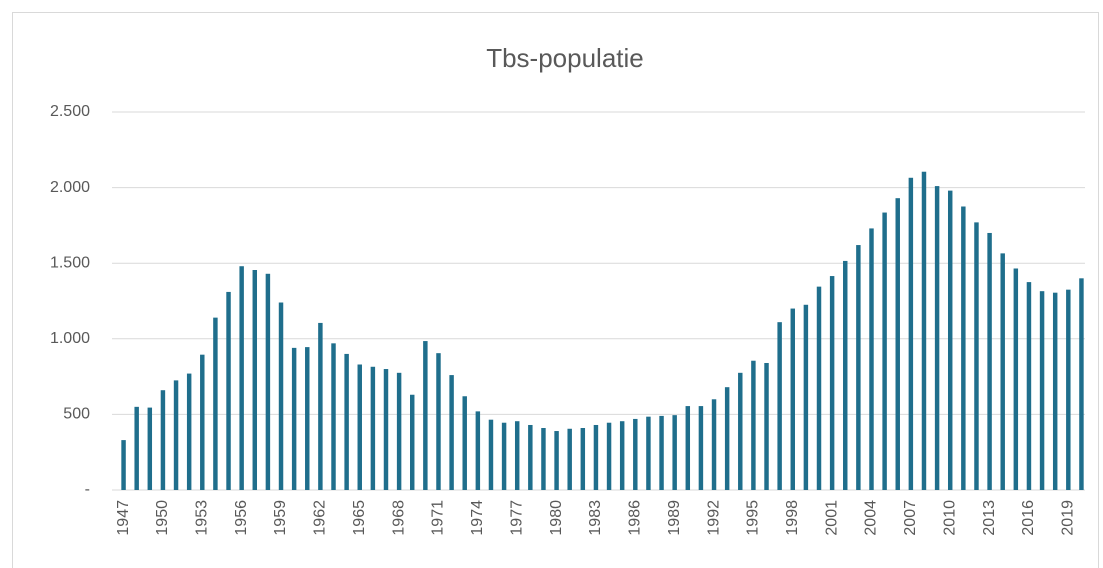  Describe the element at coordinates (871, 518) in the screenshot. I see `x-tick-label: 2004` at that location.